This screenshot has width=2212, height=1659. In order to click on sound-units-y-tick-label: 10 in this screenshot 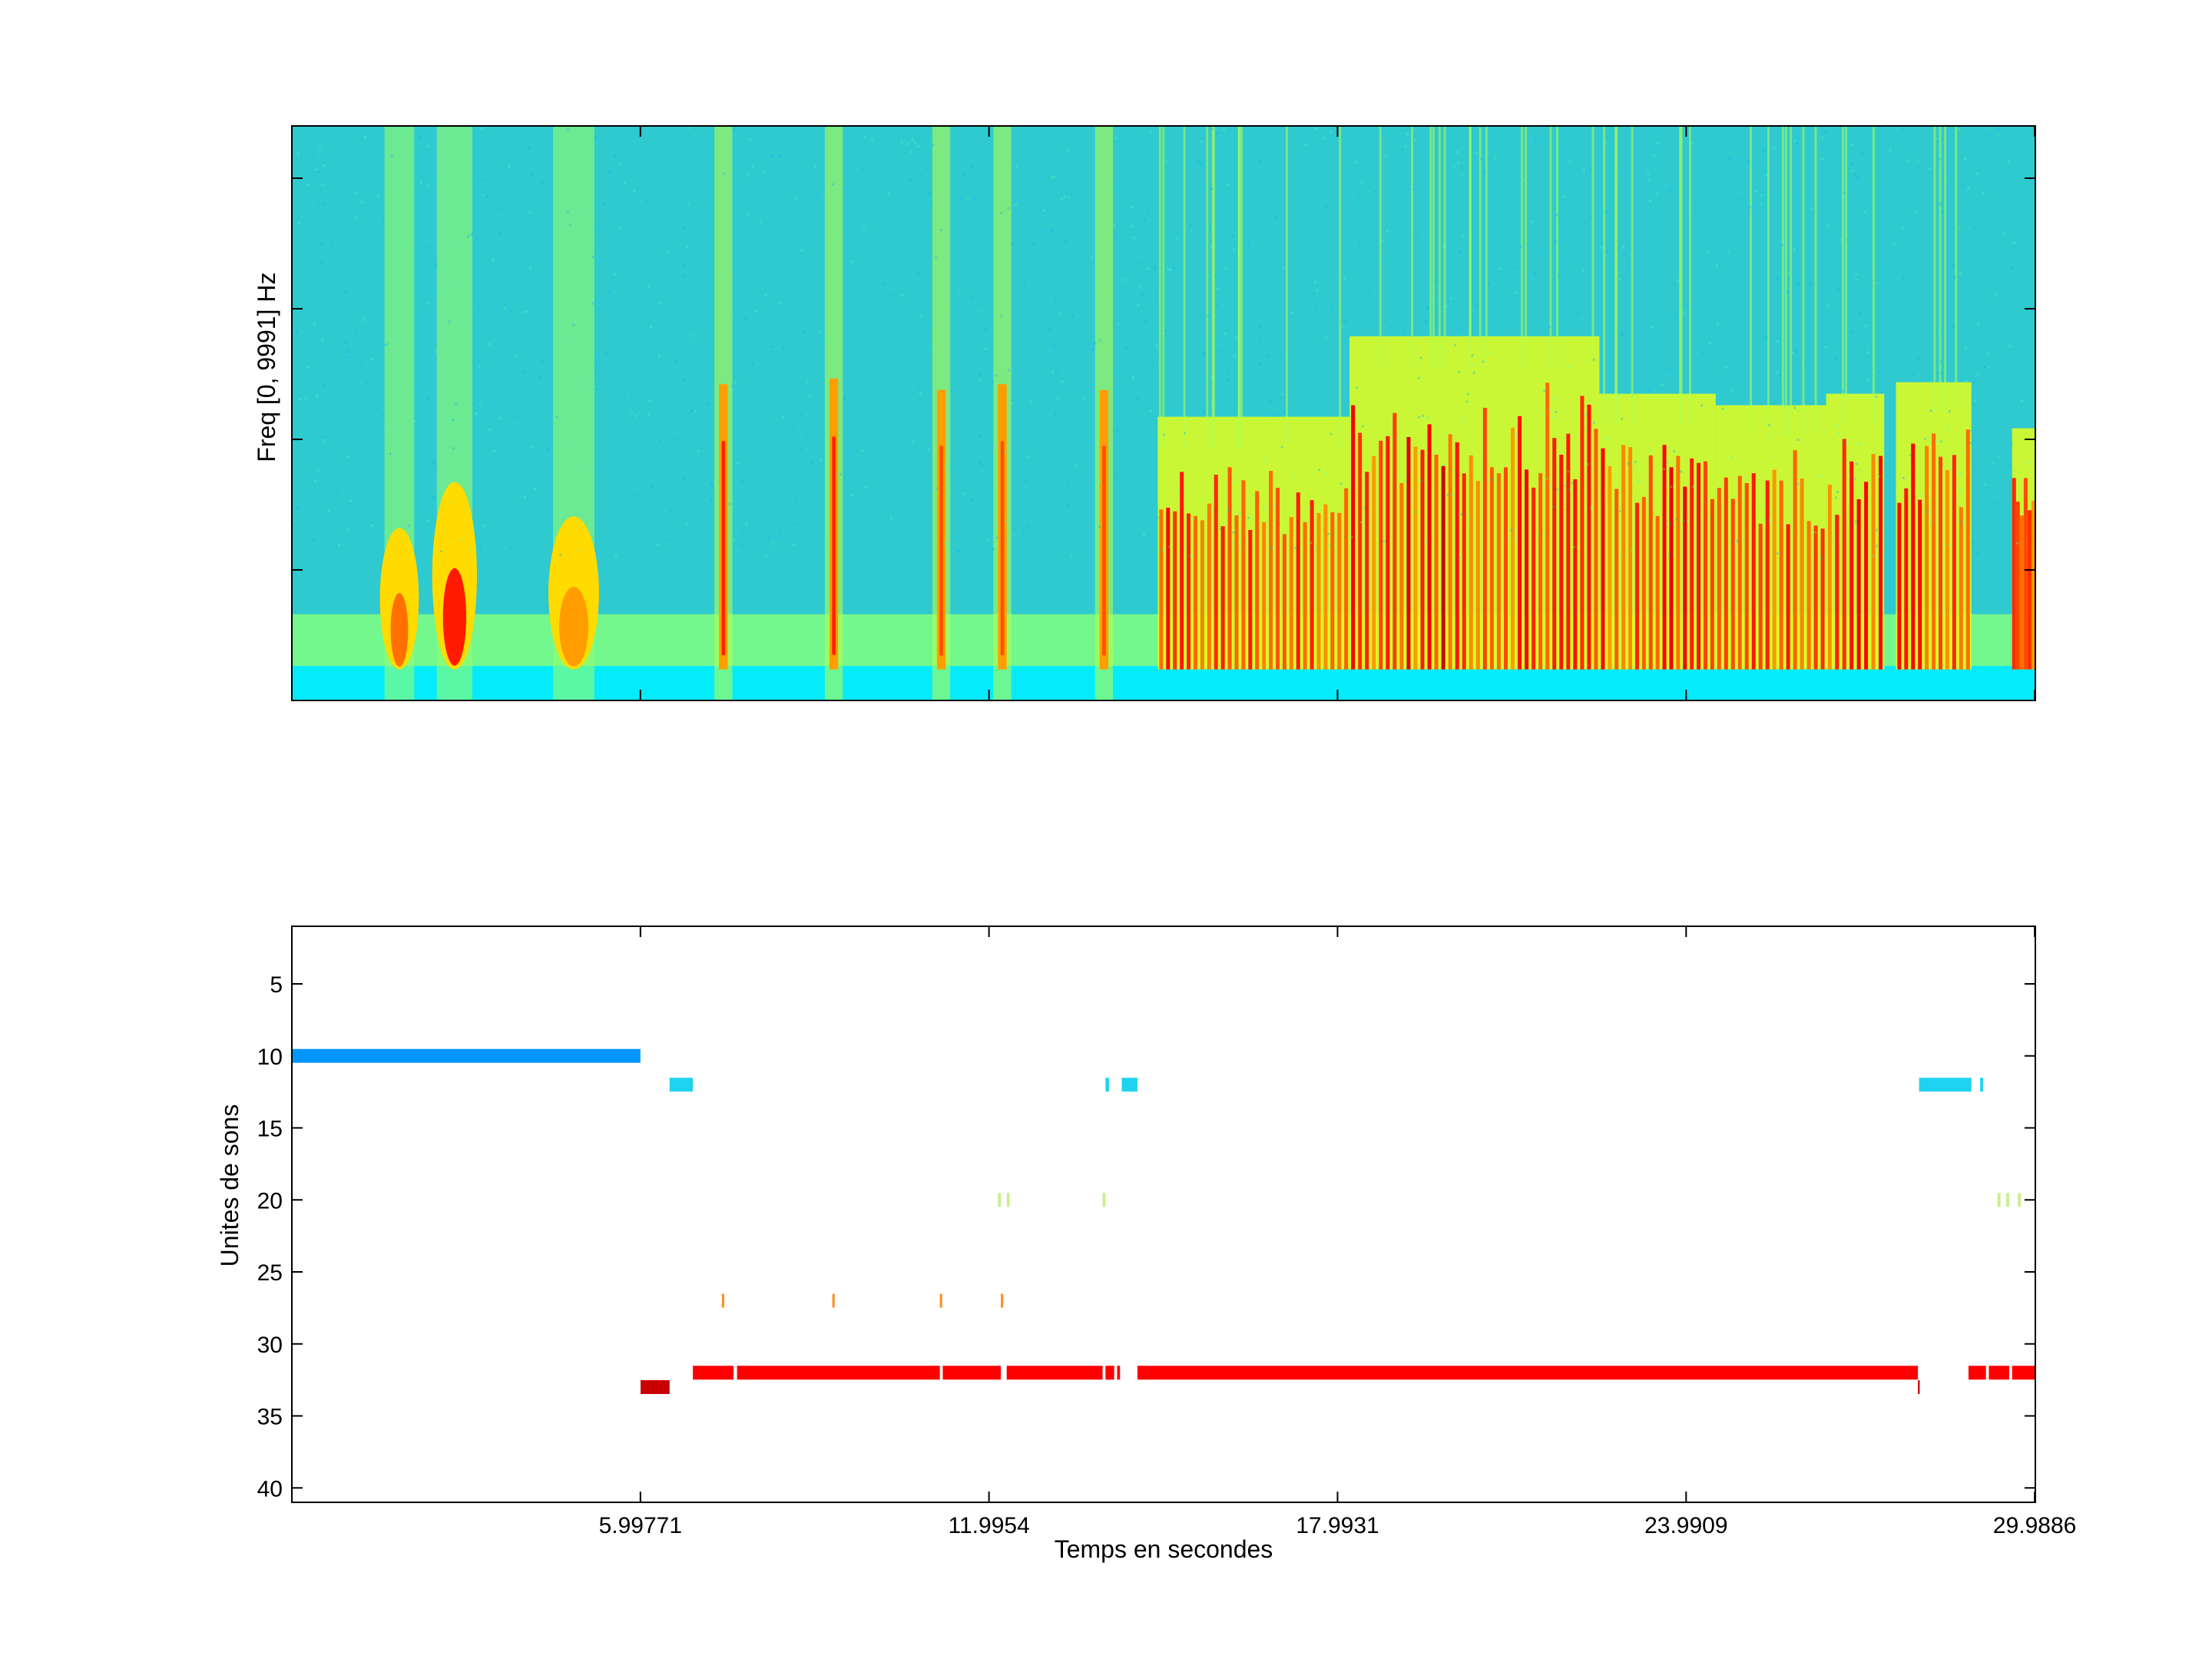, I will do `click(270, 1057)`.